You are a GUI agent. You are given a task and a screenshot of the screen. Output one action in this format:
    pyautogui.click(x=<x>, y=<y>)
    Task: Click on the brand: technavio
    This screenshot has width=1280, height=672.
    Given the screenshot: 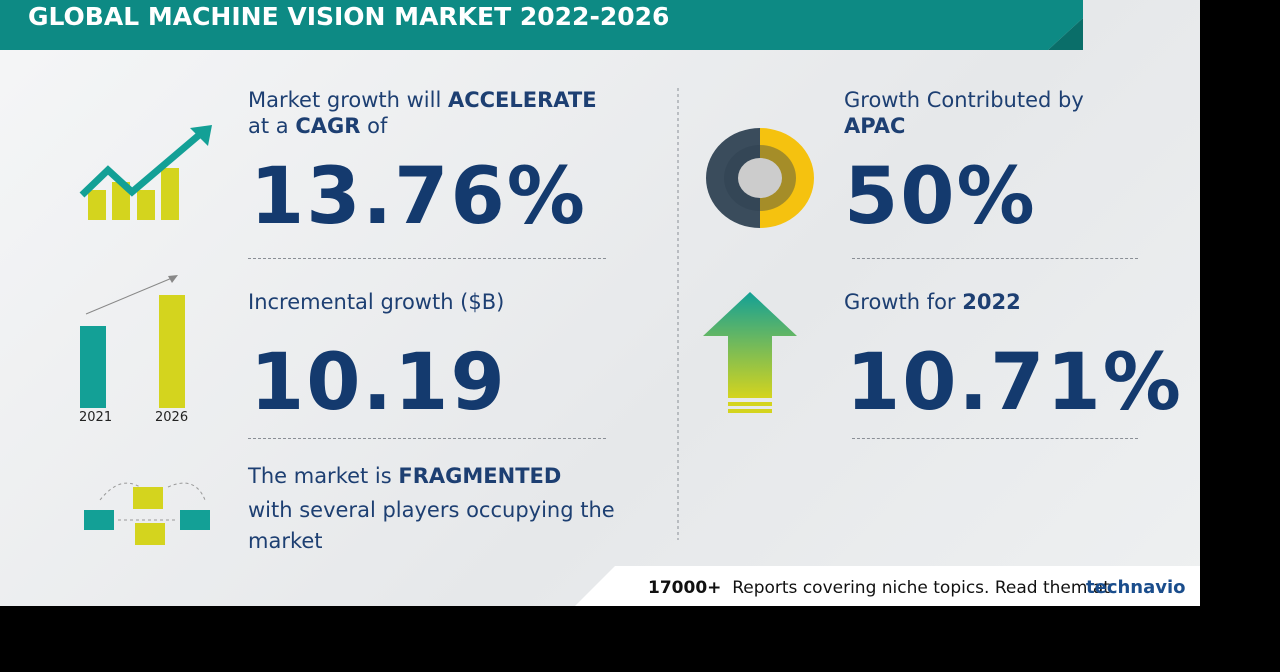 What is the action you would take?
    pyautogui.click(x=1136, y=587)
    